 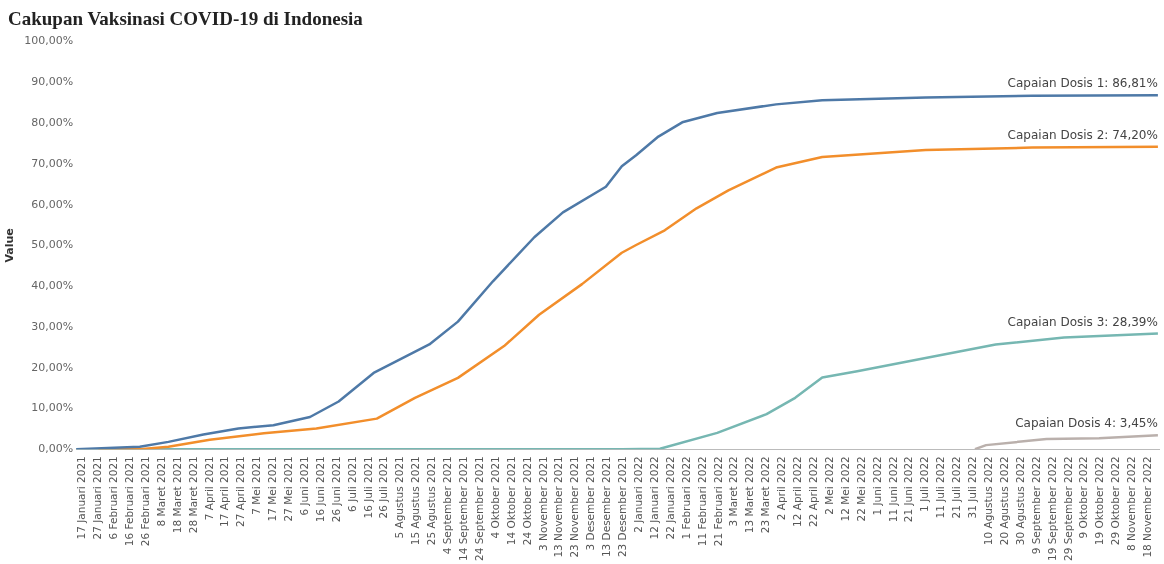 I want to click on x-tick-label: 7 April 2021, so click(x=208, y=488).